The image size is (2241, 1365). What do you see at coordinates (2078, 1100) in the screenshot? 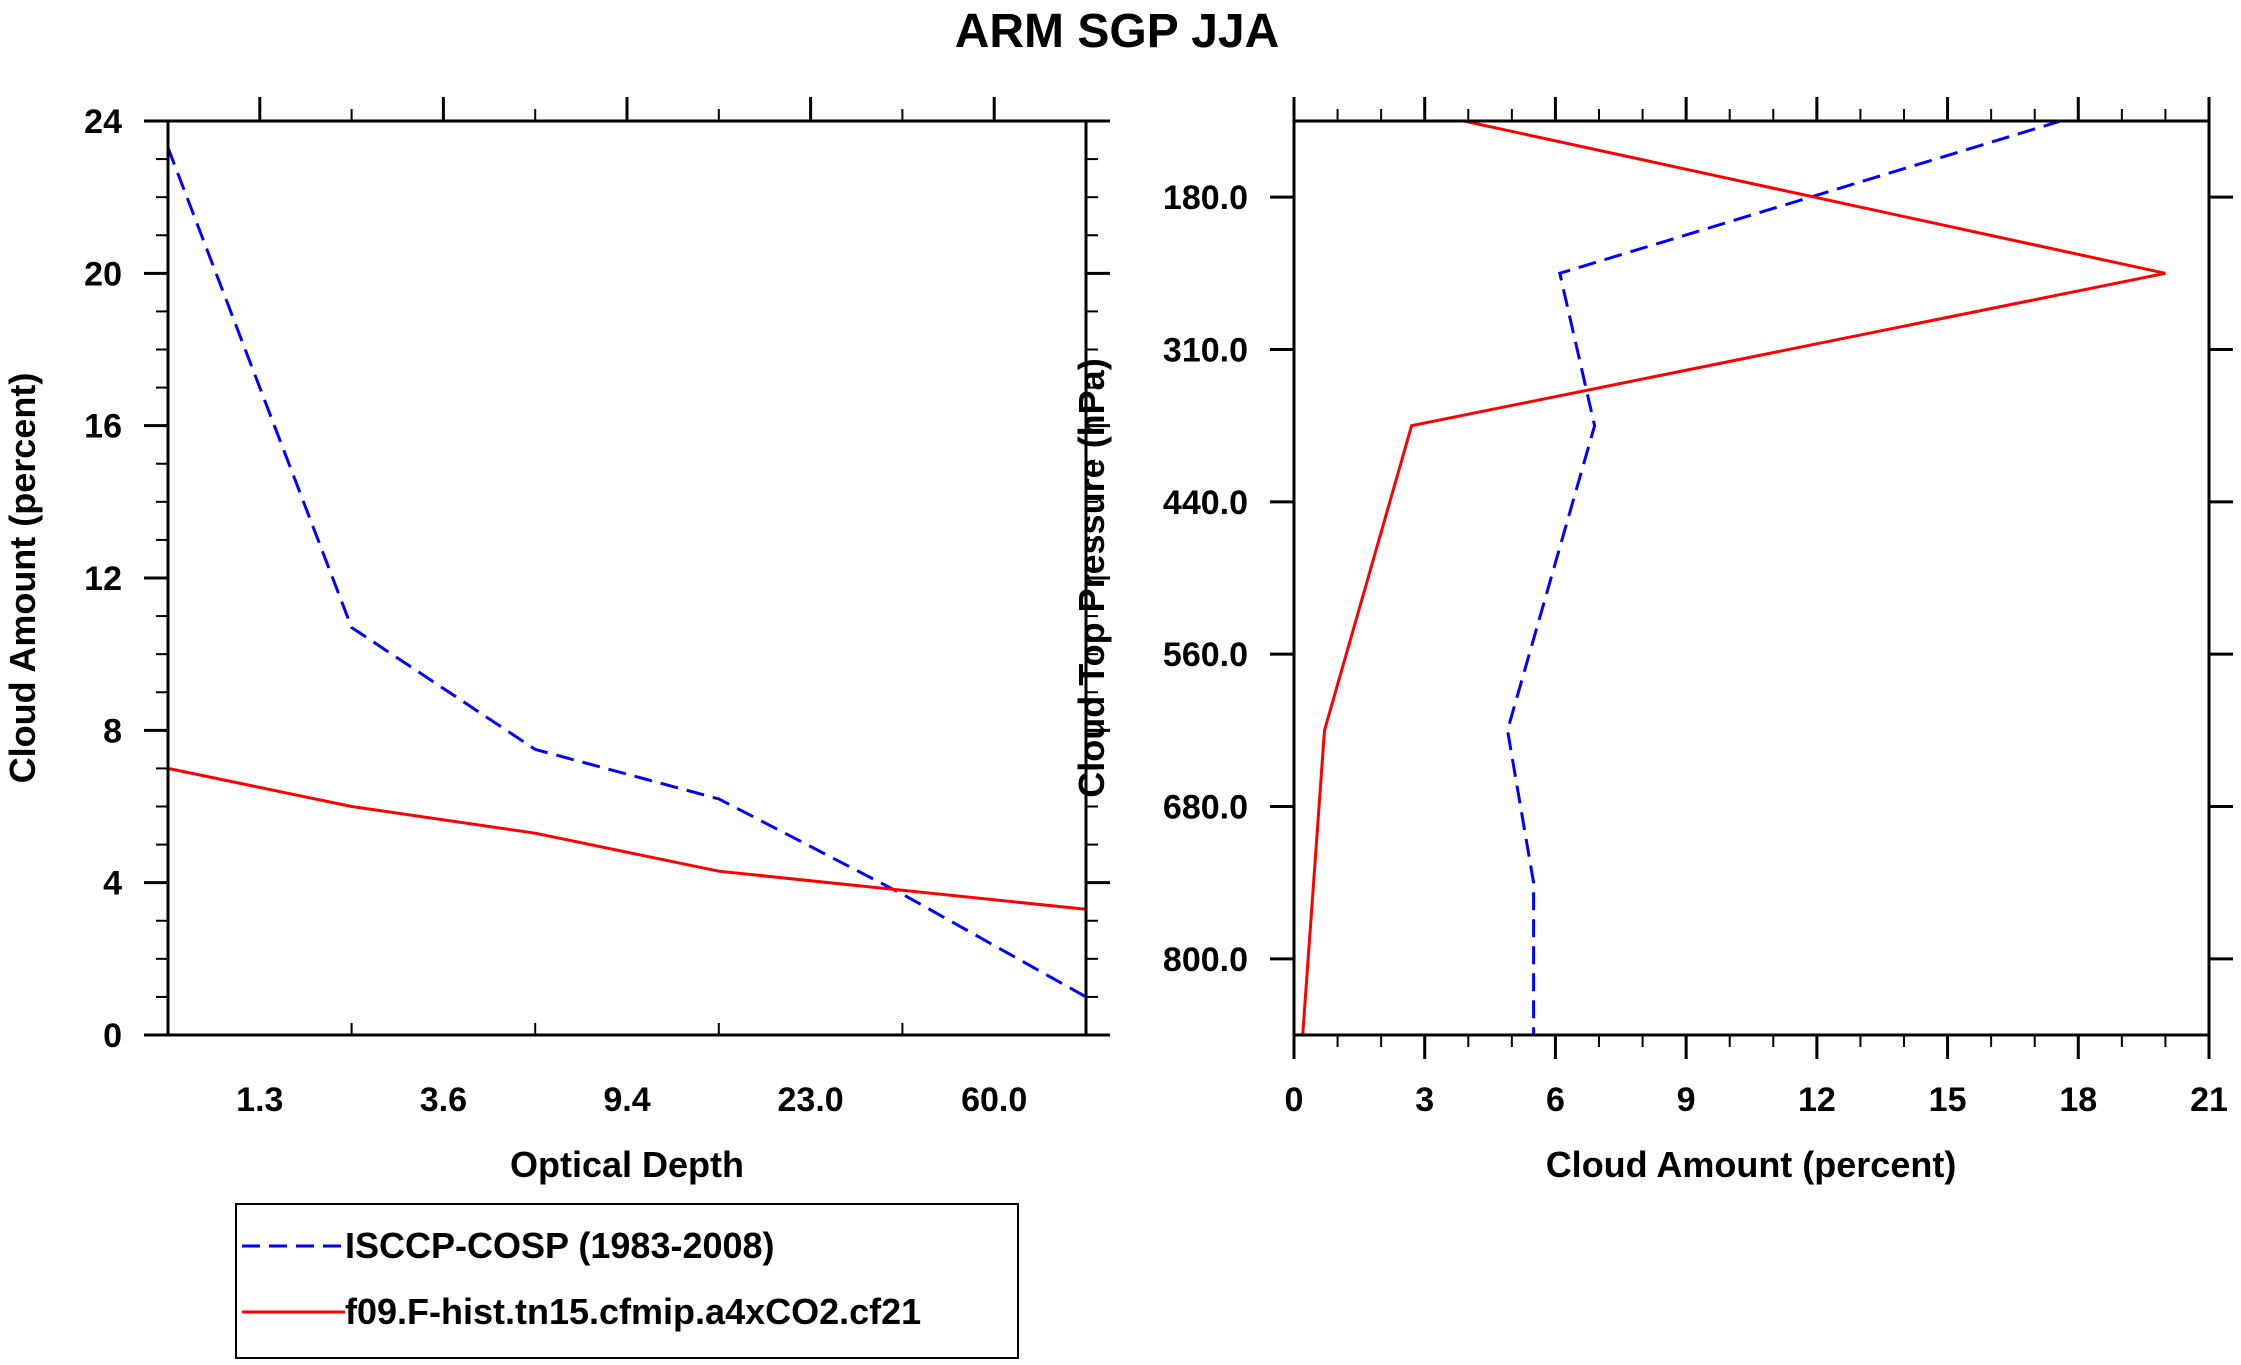
I see `right-x-tick-label: 18` at bounding box center [2078, 1100].